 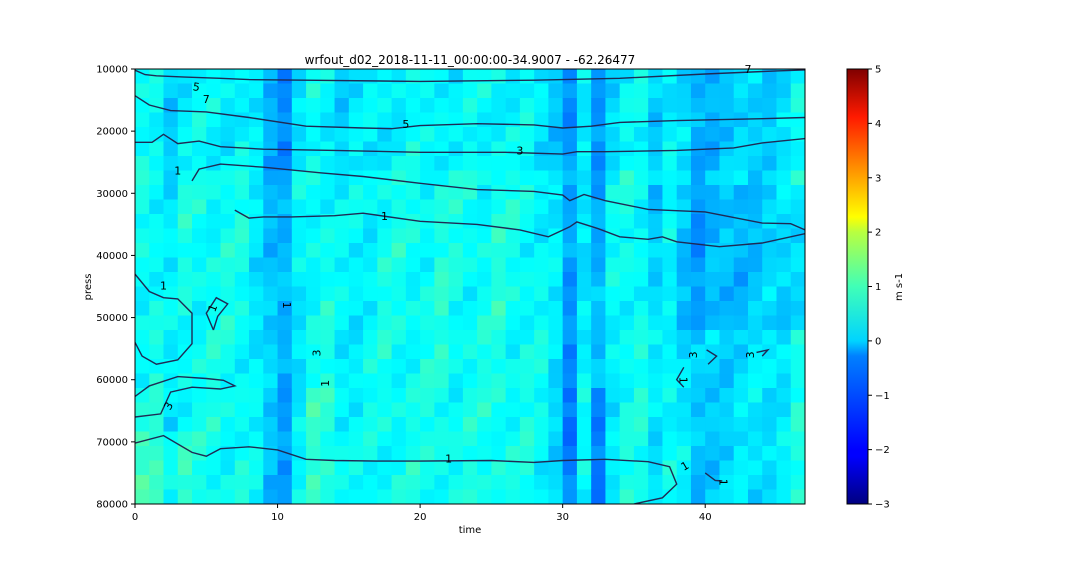 I want to click on colorbar-gradient, so click(x=857, y=286).